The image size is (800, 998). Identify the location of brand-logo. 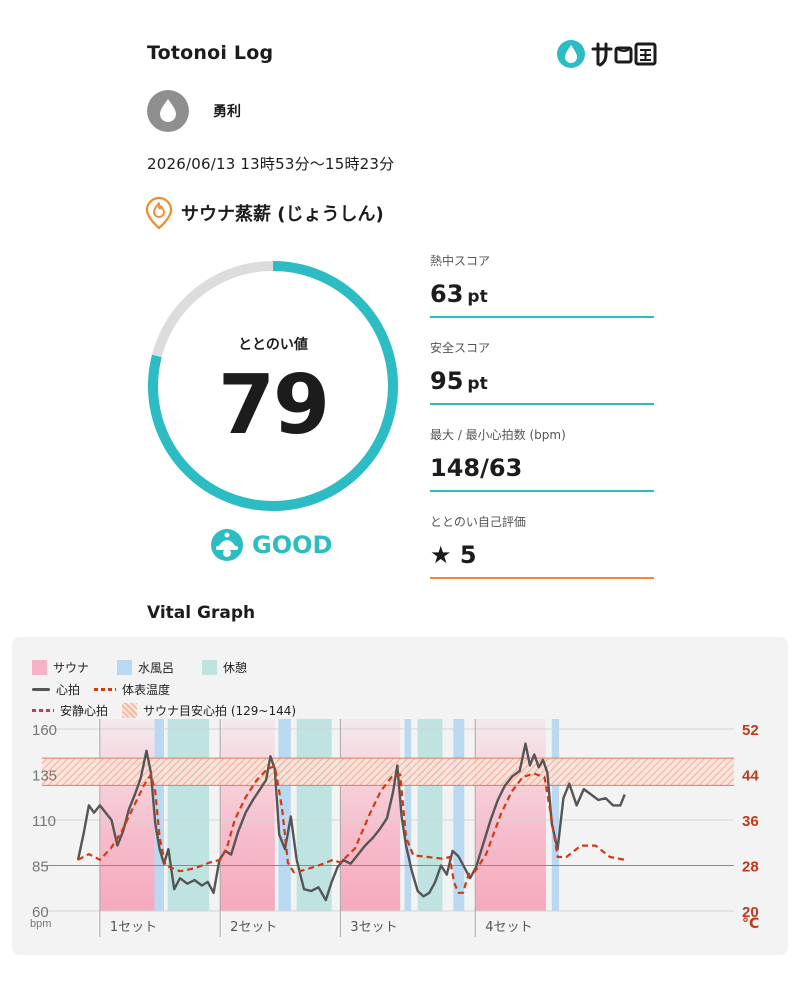
(607, 54).